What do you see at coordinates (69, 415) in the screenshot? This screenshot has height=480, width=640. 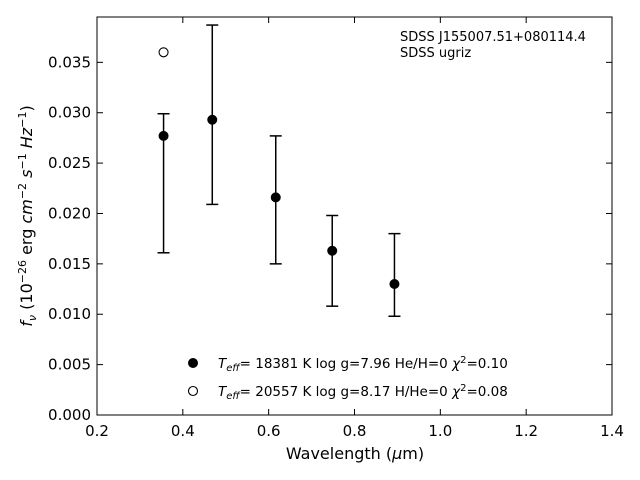 I see `y-tick-label: 0.000` at bounding box center [69, 415].